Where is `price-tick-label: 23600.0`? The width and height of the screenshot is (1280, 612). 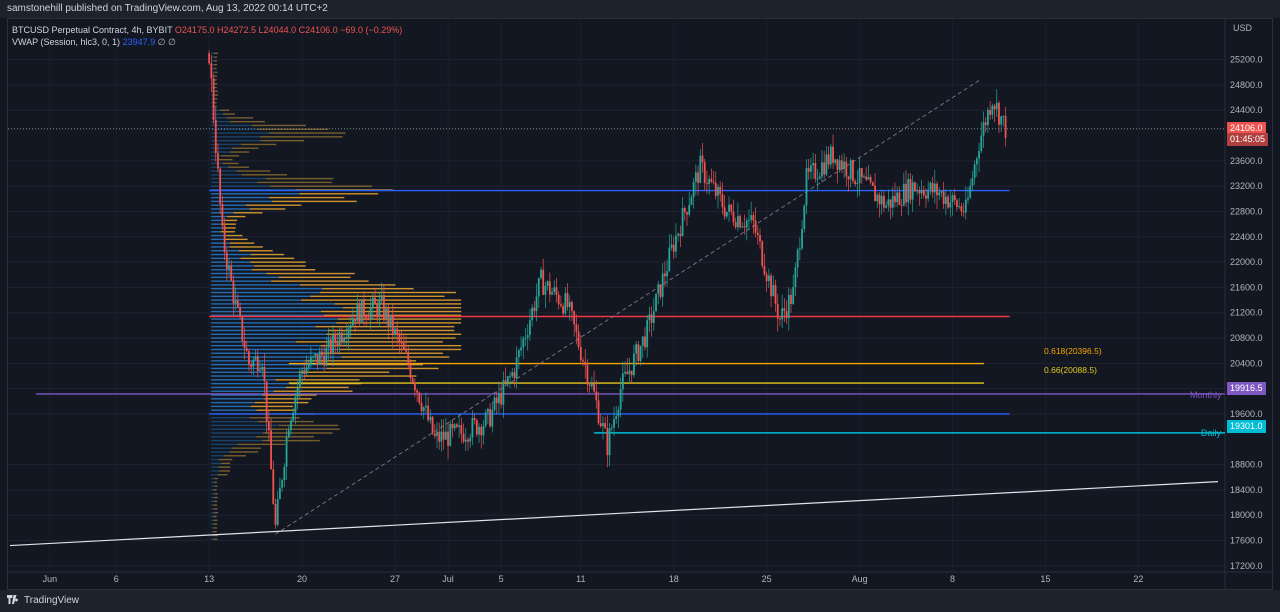
price-tick-label: 23600.0 is located at coordinates (1246, 161).